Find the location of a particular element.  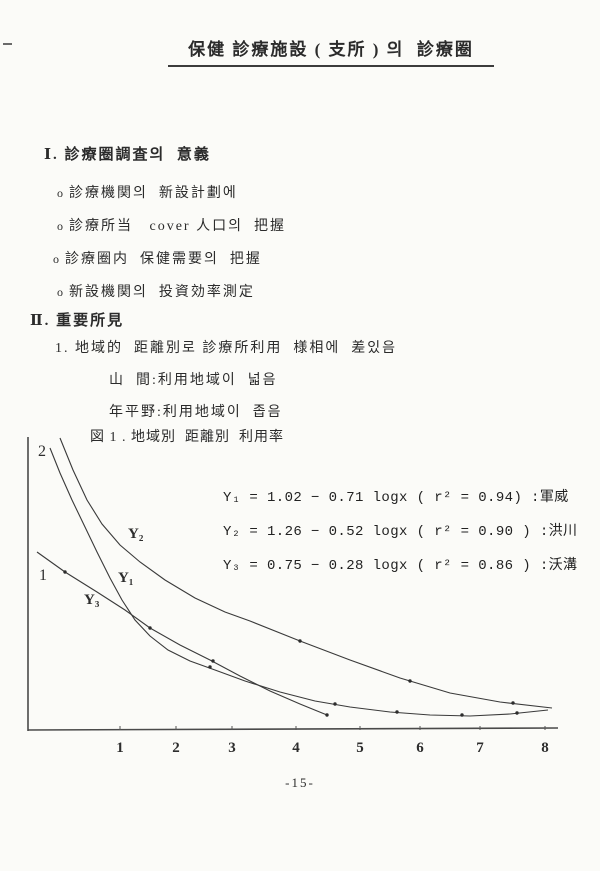

page-number: -15- is located at coordinates (300, 782).